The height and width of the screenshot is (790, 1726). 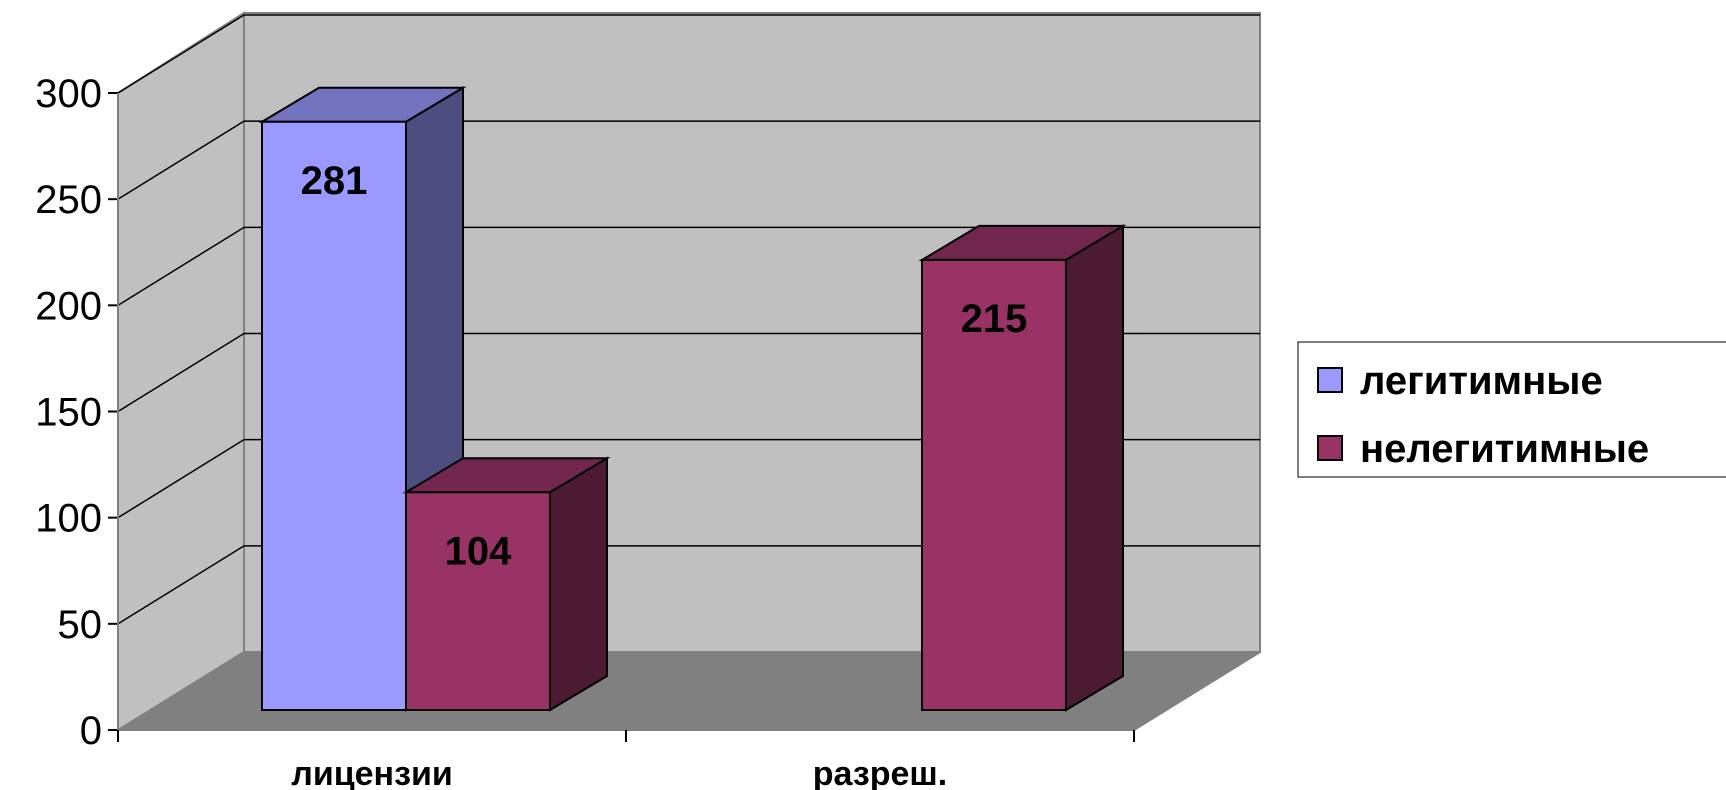 I want to click on x-category-label: лицензии, so click(x=372, y=772).